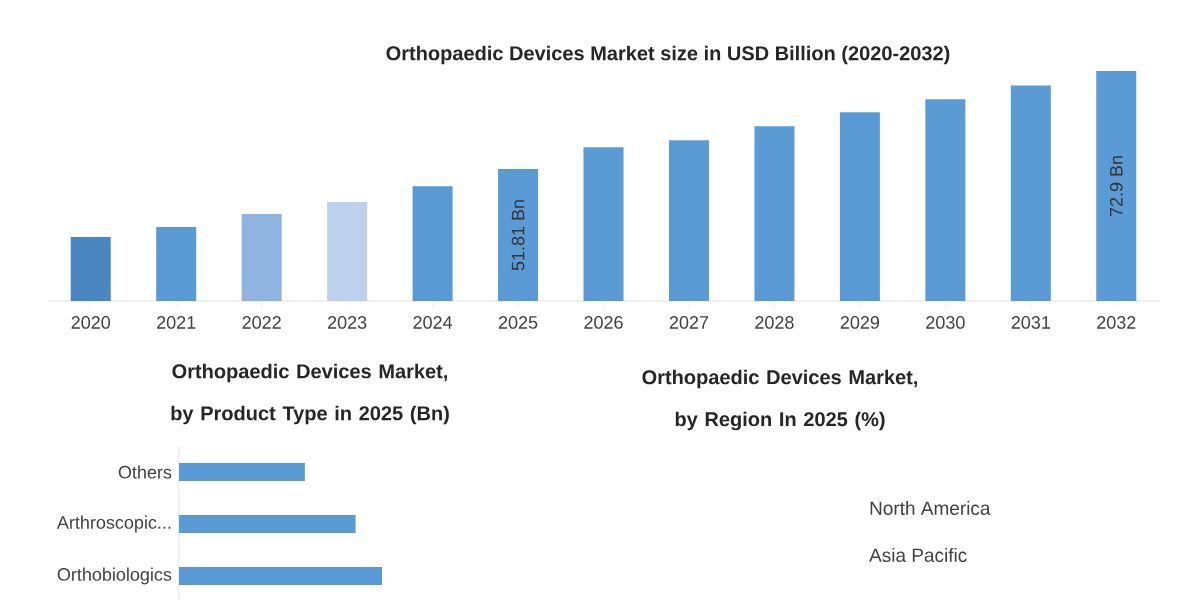 This screenshot has width=1200, height=600. I want to click on y-tick-label: Orthobiologics, so click(114, 576).